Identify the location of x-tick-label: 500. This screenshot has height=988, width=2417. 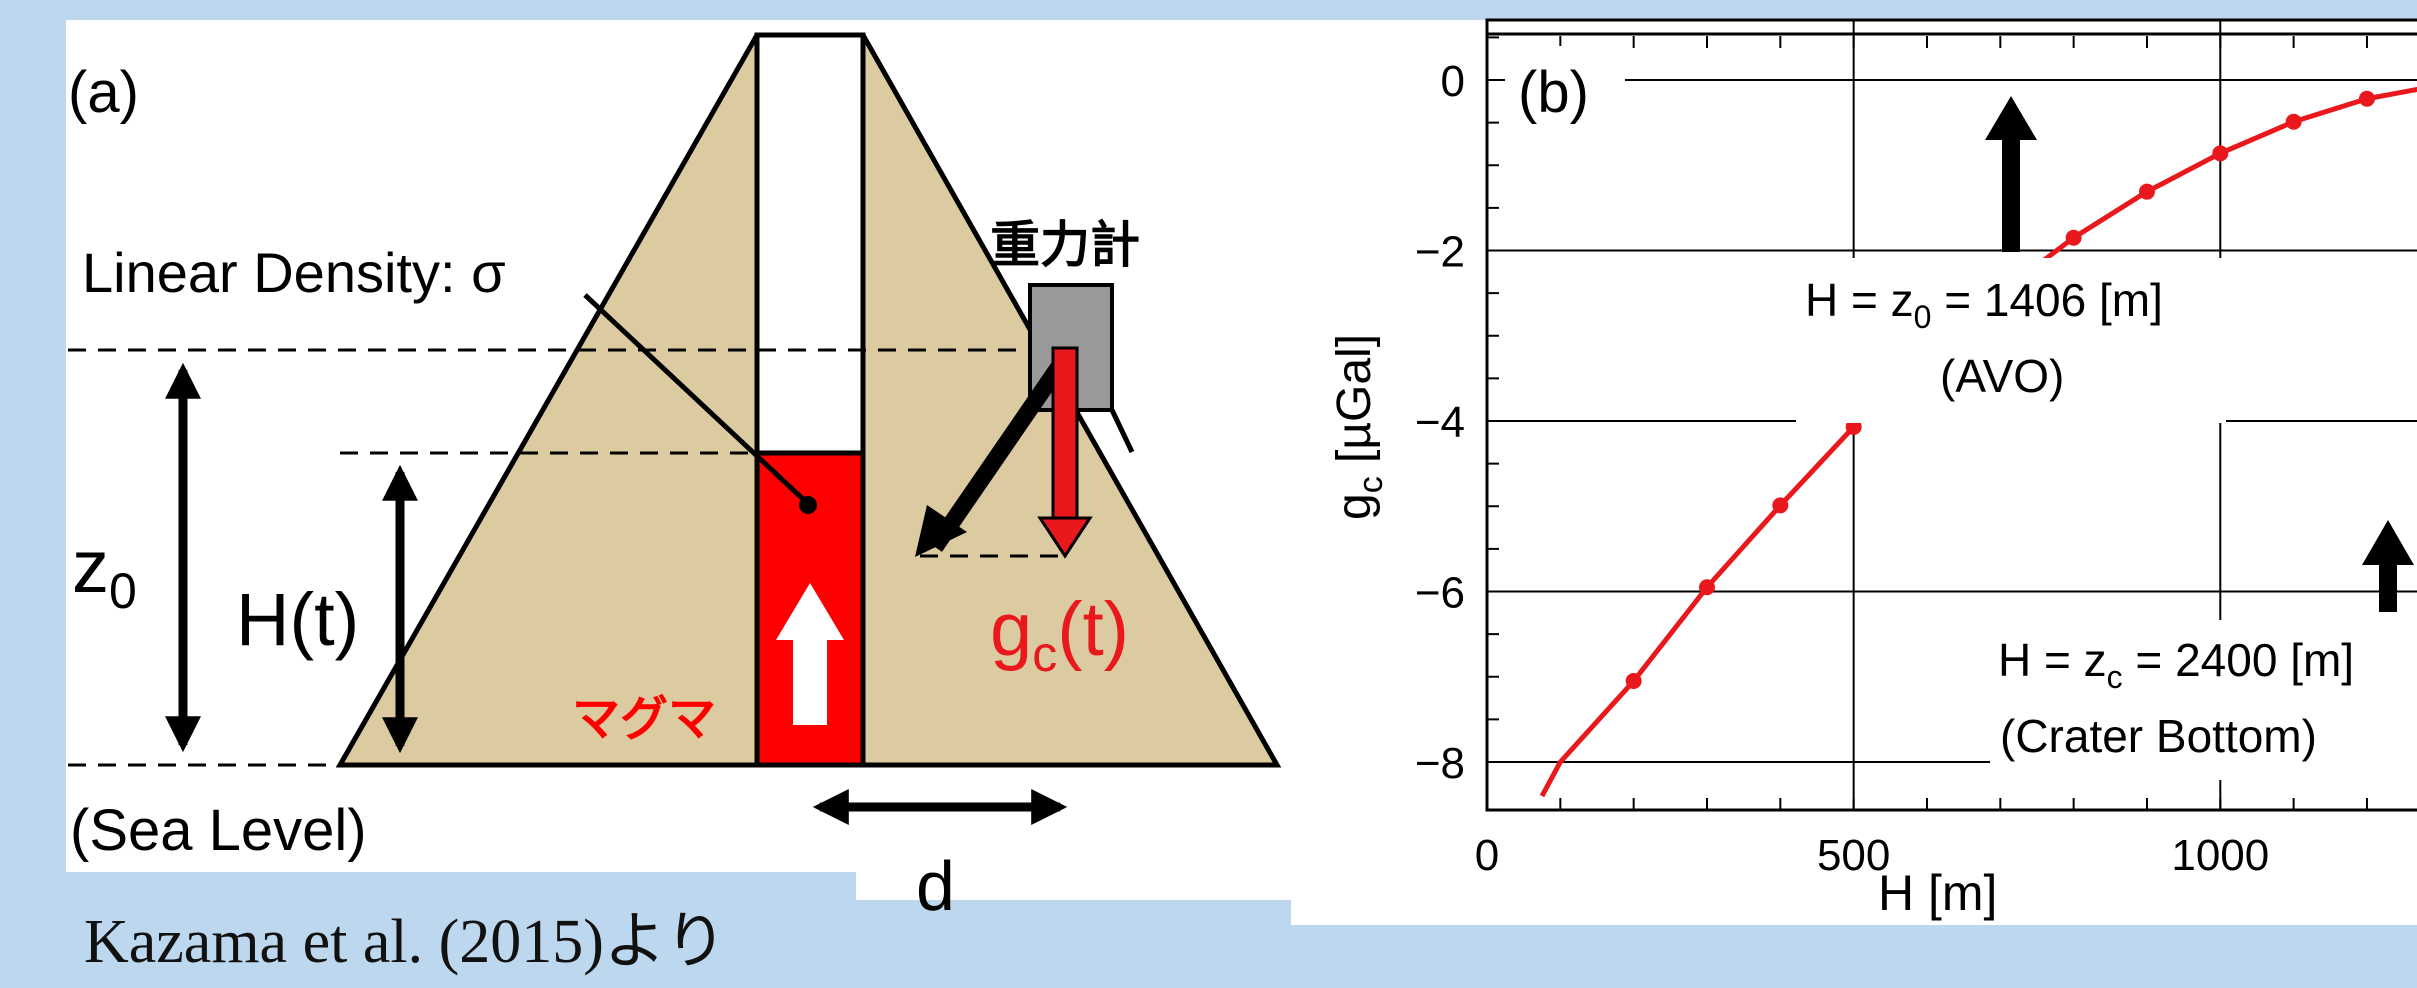
(1853, 855).